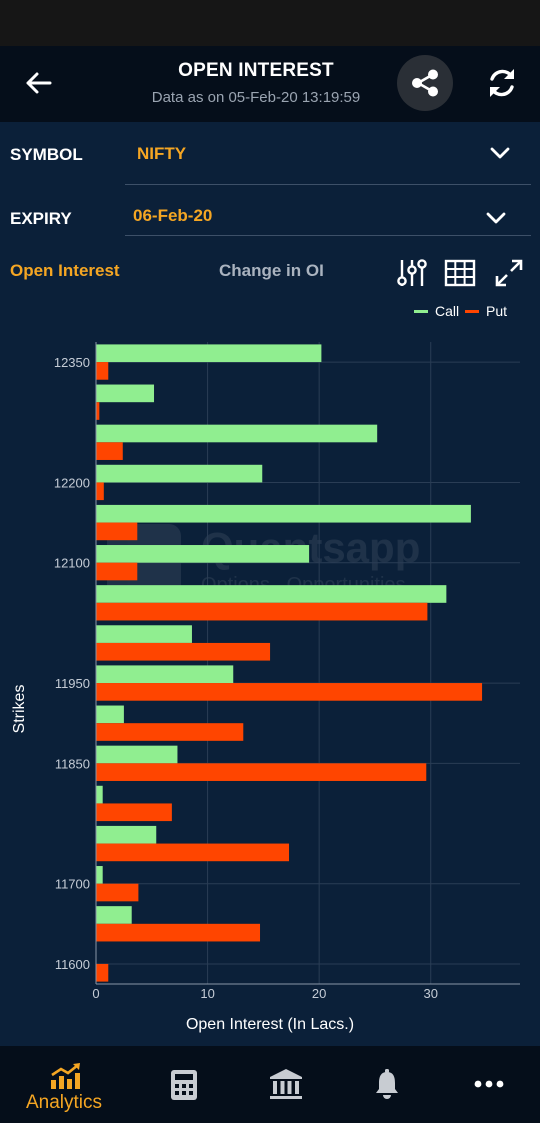 This screenshot has width=540, height=1123. What do you see at coordinates (65, 270) in the screenshot?
I see `tab-open-interest: Open Interest` at bounding box center [65, 270].